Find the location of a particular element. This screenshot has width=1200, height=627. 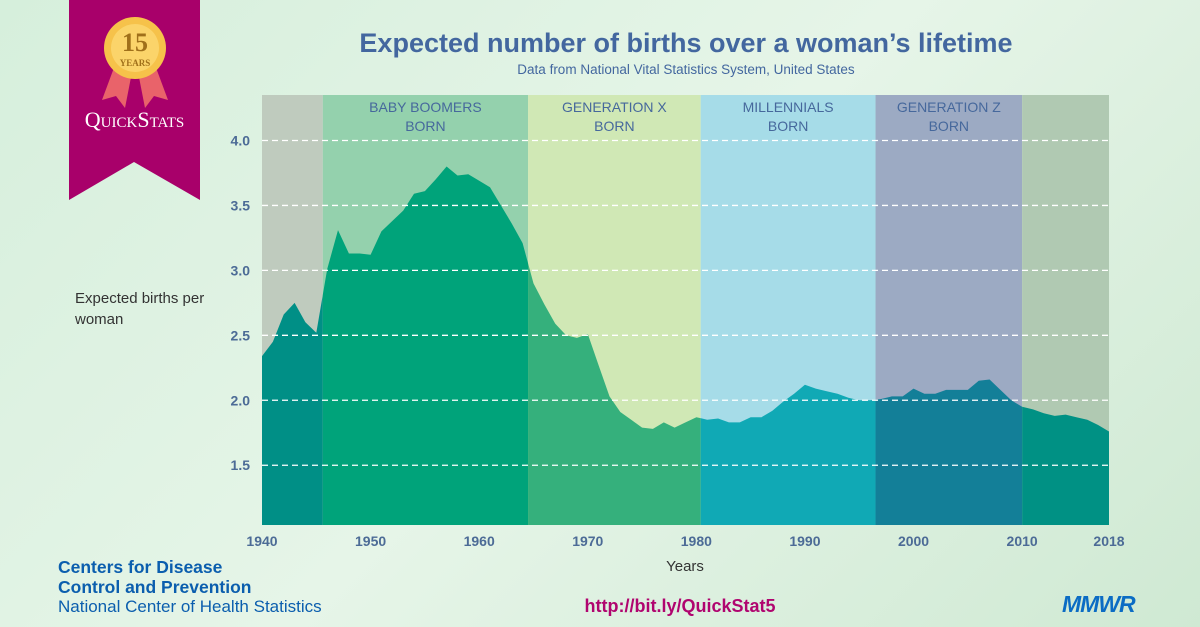

y-tick-label: 2.0 is located at coordinates (241, 400).